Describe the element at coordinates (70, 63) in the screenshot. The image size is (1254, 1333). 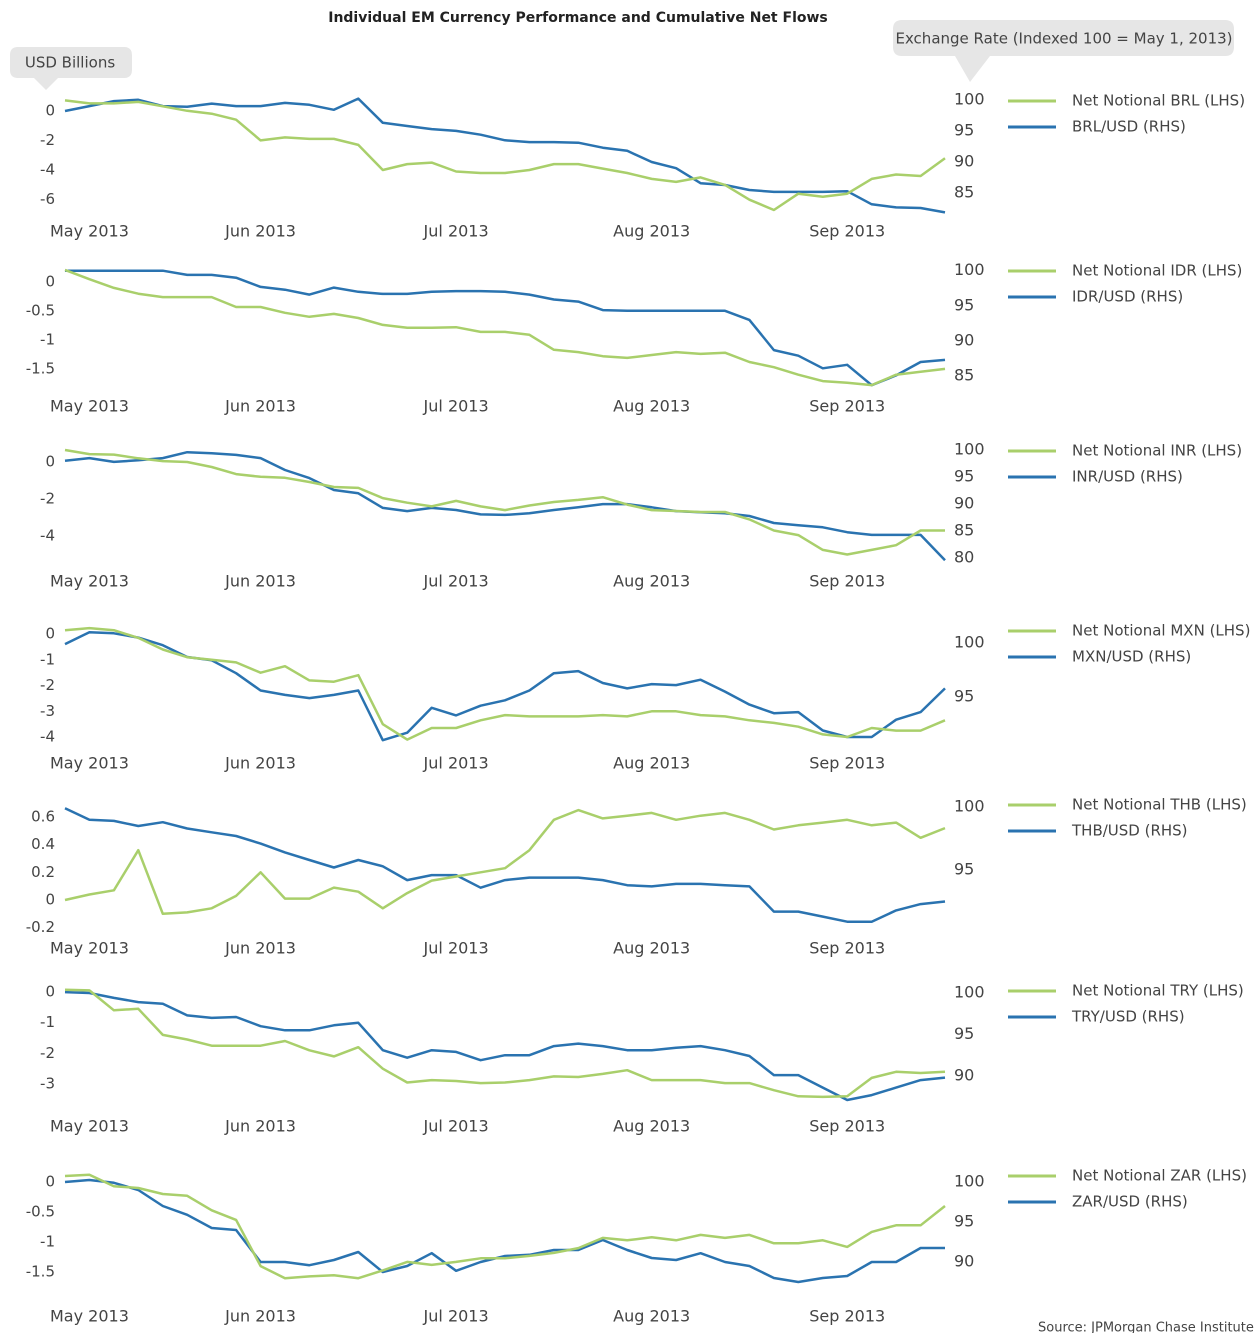
I see `left-axis-label: USD Billions` at that location.